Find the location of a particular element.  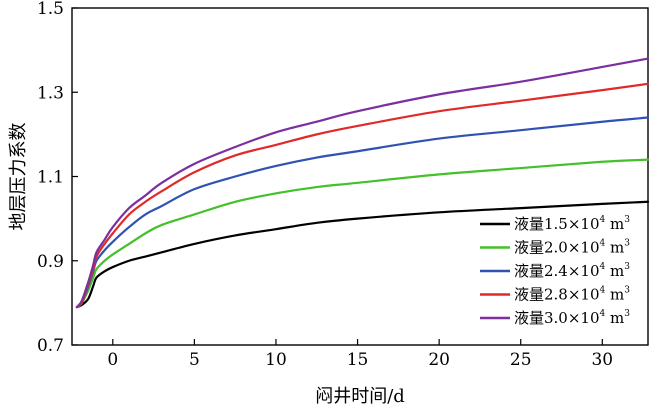

legend-item: 液量2.0×104​ m3​ is located at coordinates (555, 248).